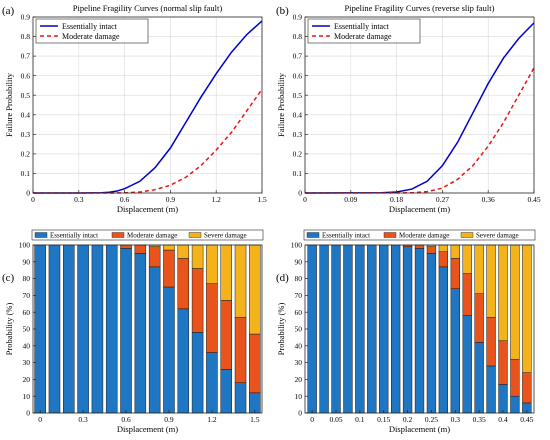 This screenshot has height=440, width=550. Describe the element at coordinates (299, 396) in the screenshot. I see `y-tick-label: 10` at that location.